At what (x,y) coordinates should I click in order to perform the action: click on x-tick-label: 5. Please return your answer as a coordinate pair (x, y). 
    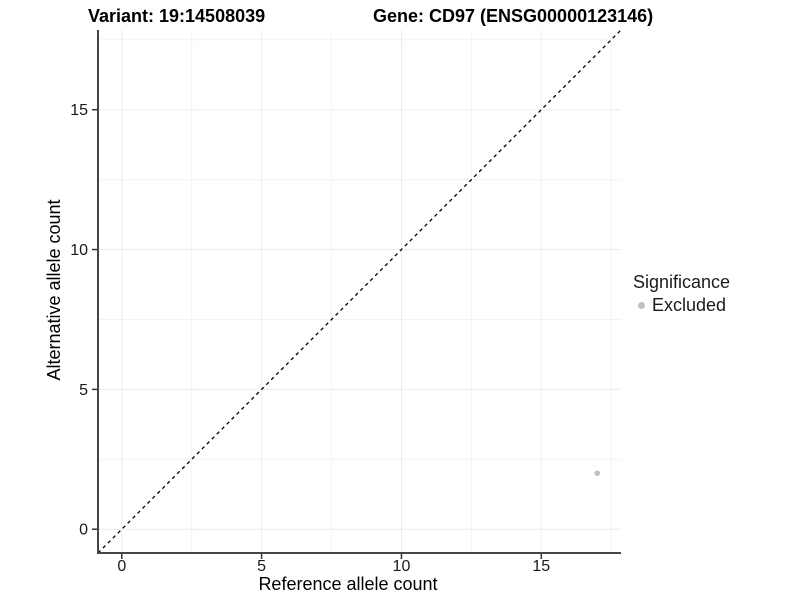
    Looking at the image, I should click on (261, 566).